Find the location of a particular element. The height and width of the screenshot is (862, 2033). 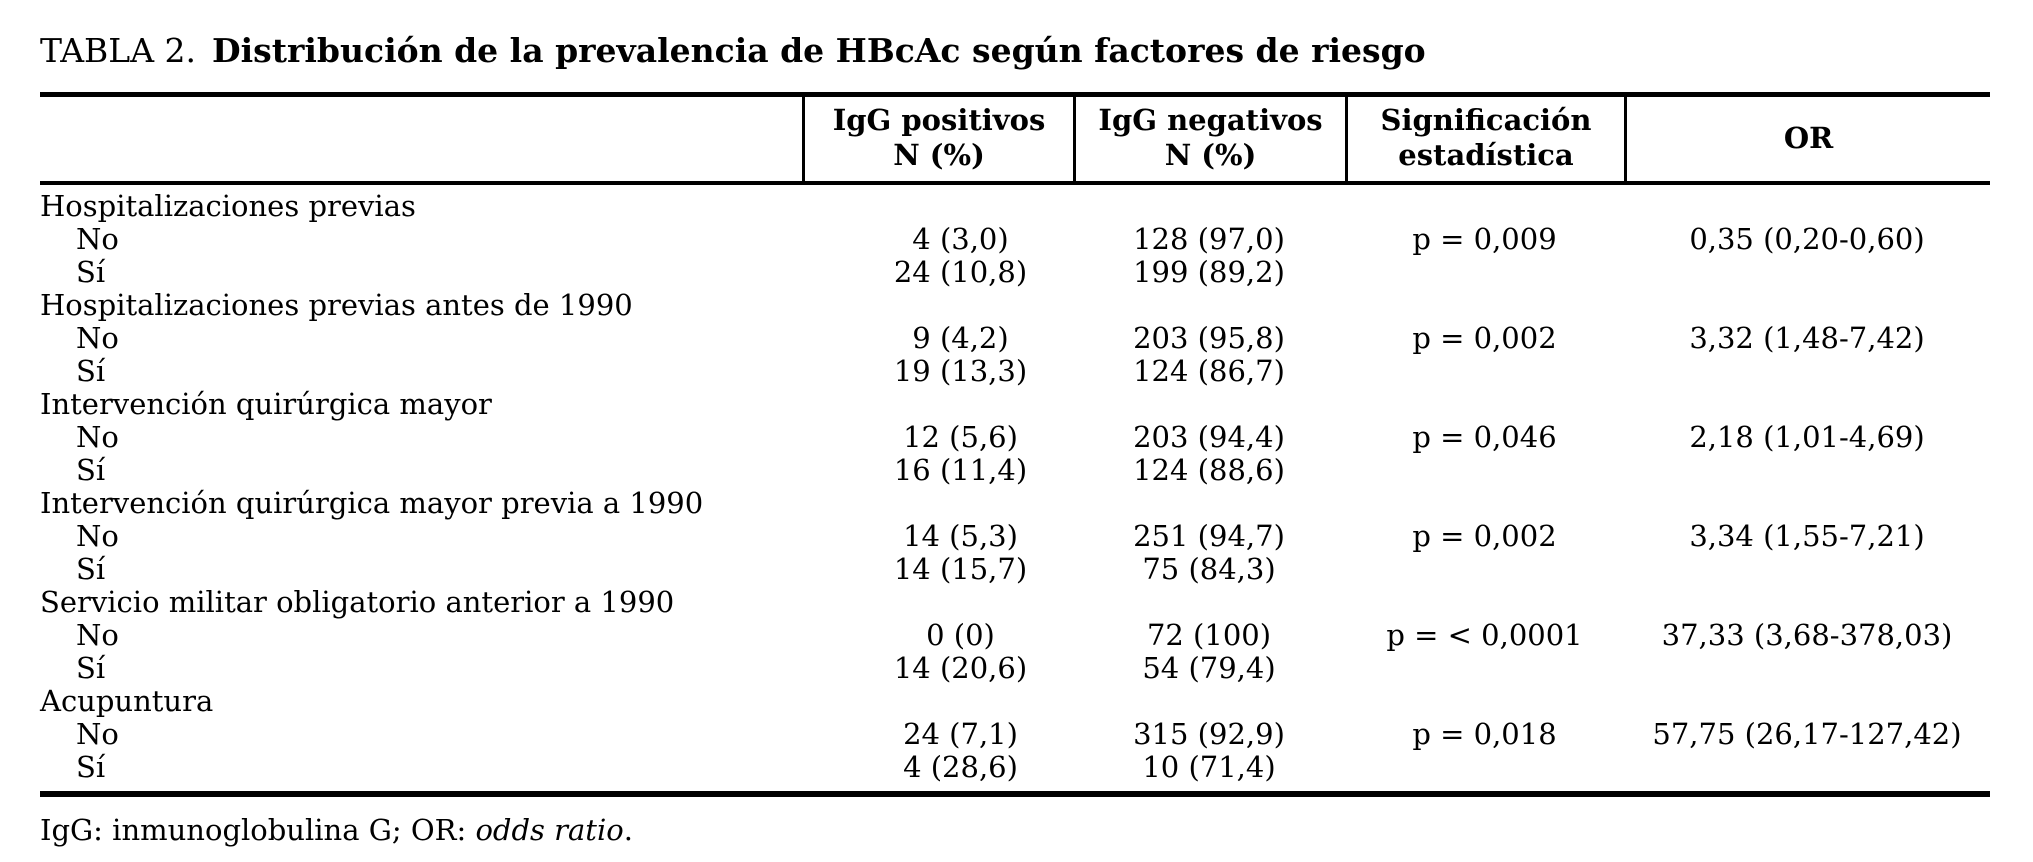

cell-igg-pos: 24 (7,1) is located at coordinates (960, 734).